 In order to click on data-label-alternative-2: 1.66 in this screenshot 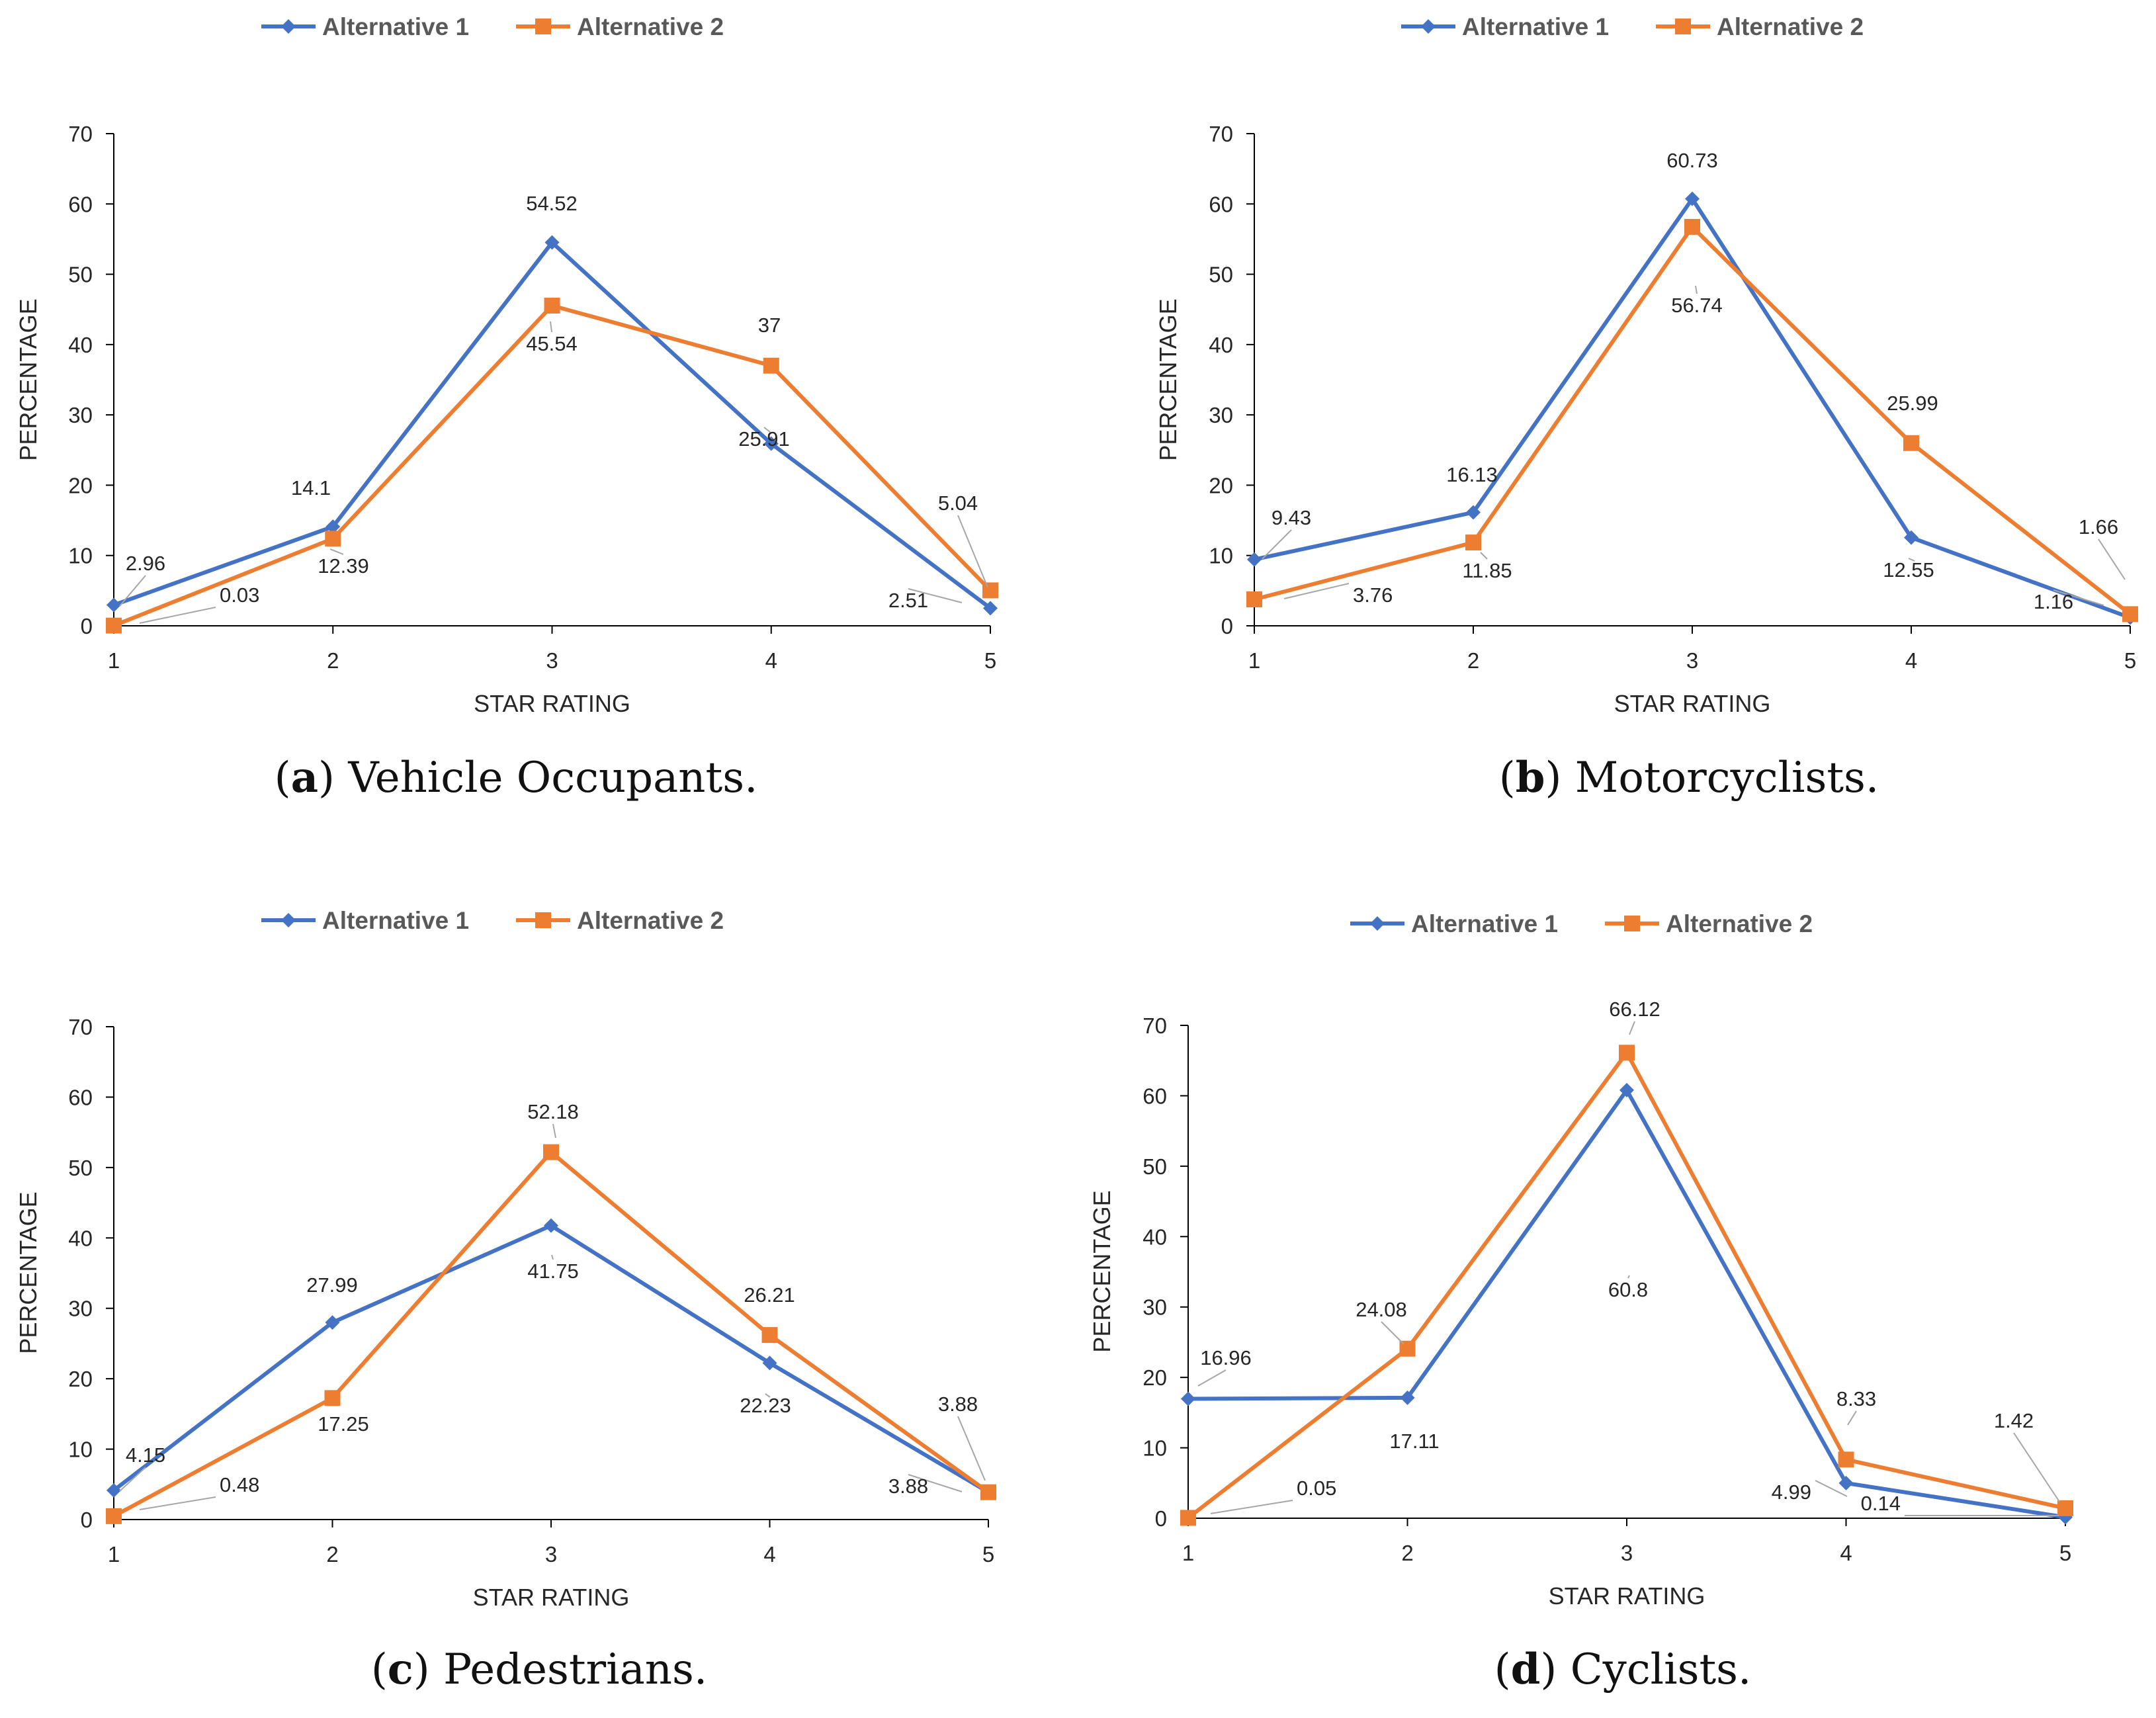, I will do `click(2098, 526)`.